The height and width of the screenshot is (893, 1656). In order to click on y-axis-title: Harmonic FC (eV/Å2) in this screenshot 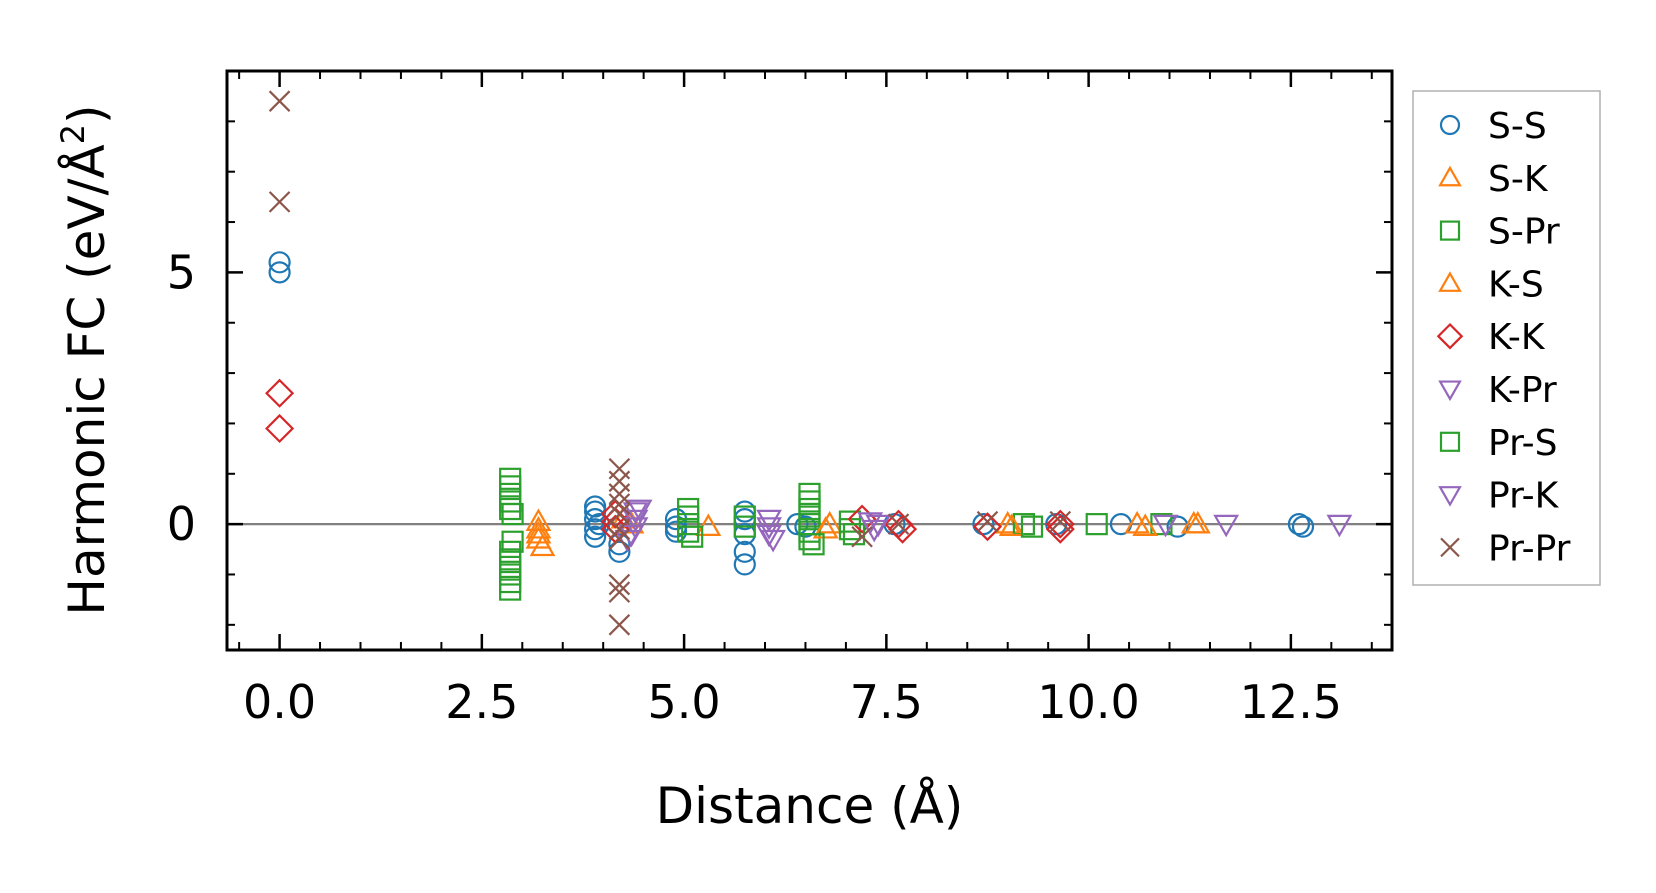, I will do `click(85, 359)`.